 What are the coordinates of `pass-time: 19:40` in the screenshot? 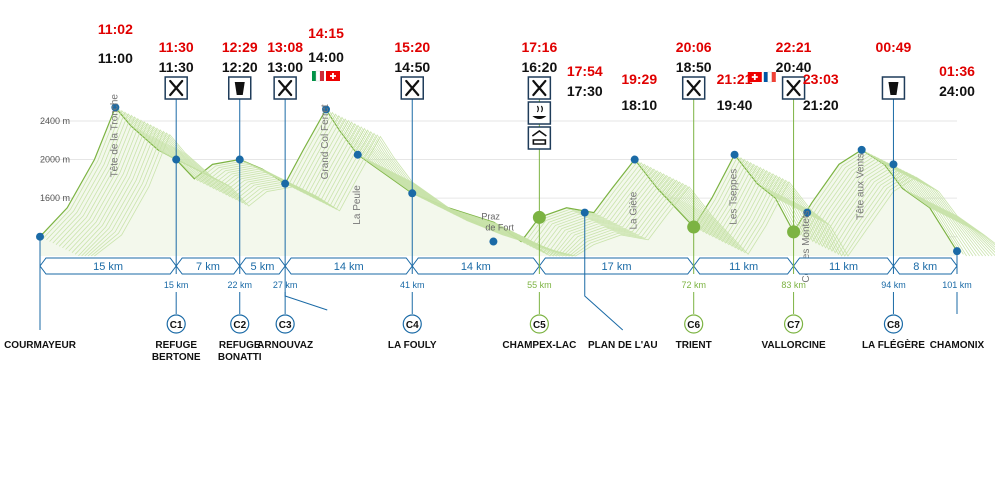 It's located at (735, 105).